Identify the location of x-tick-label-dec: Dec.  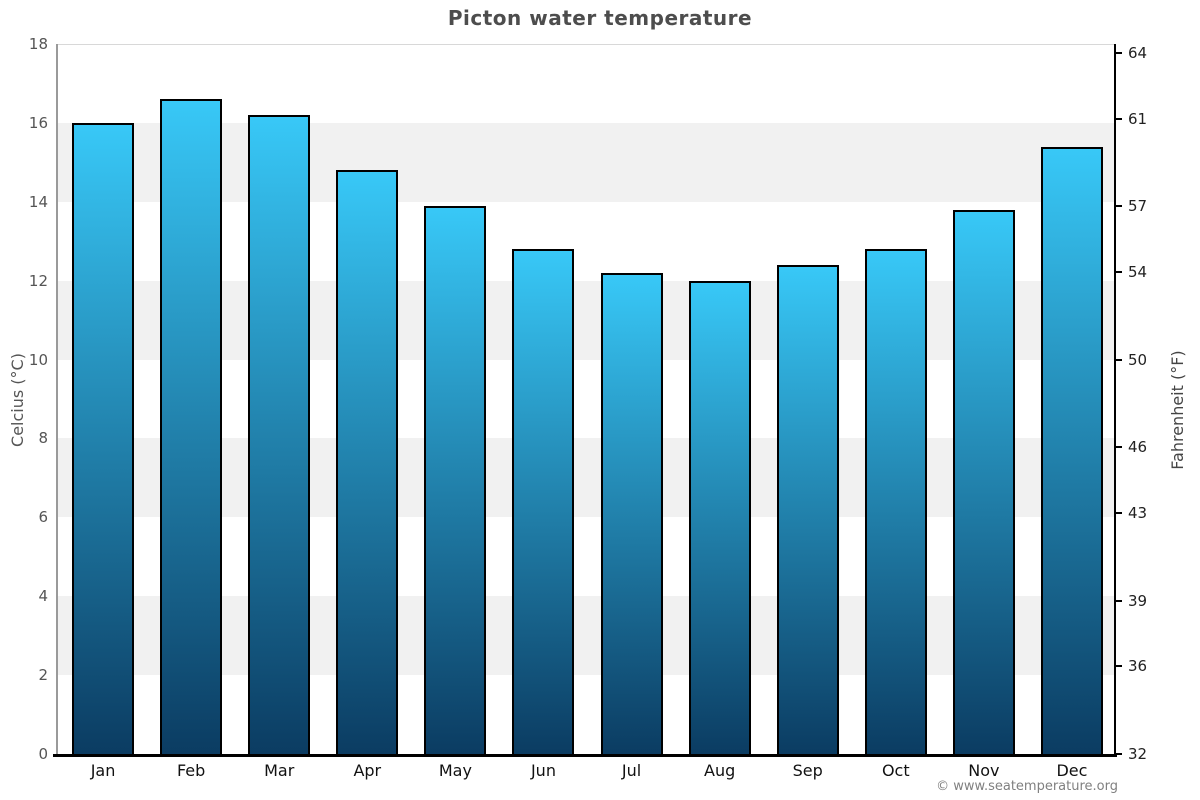
(1072, 770).